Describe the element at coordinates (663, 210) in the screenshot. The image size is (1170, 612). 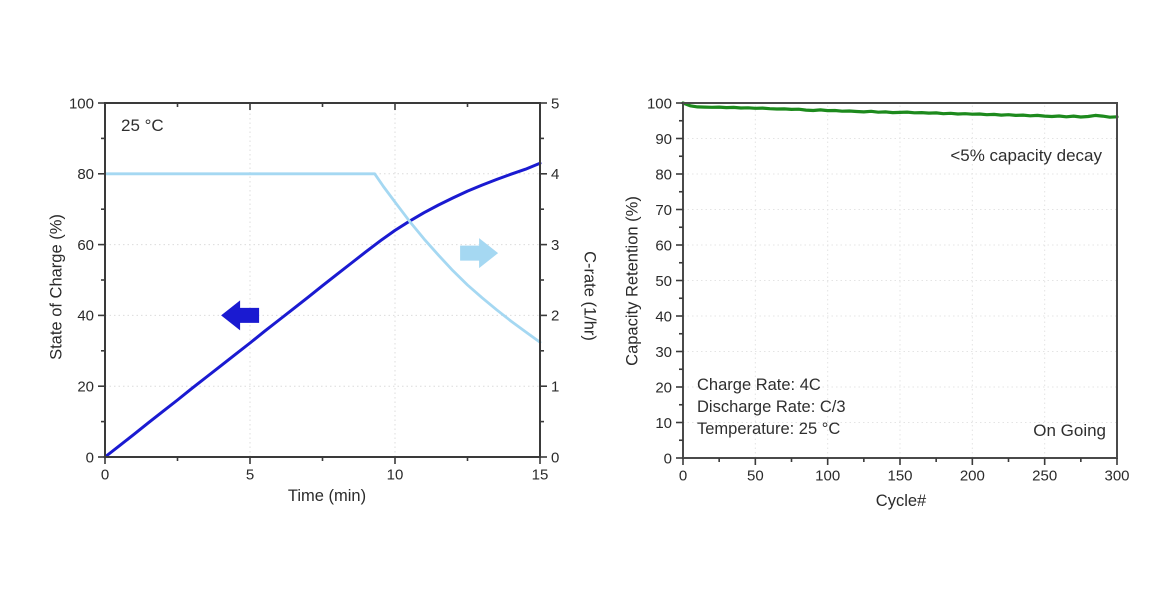
I see `tick-label: 70` at that location.